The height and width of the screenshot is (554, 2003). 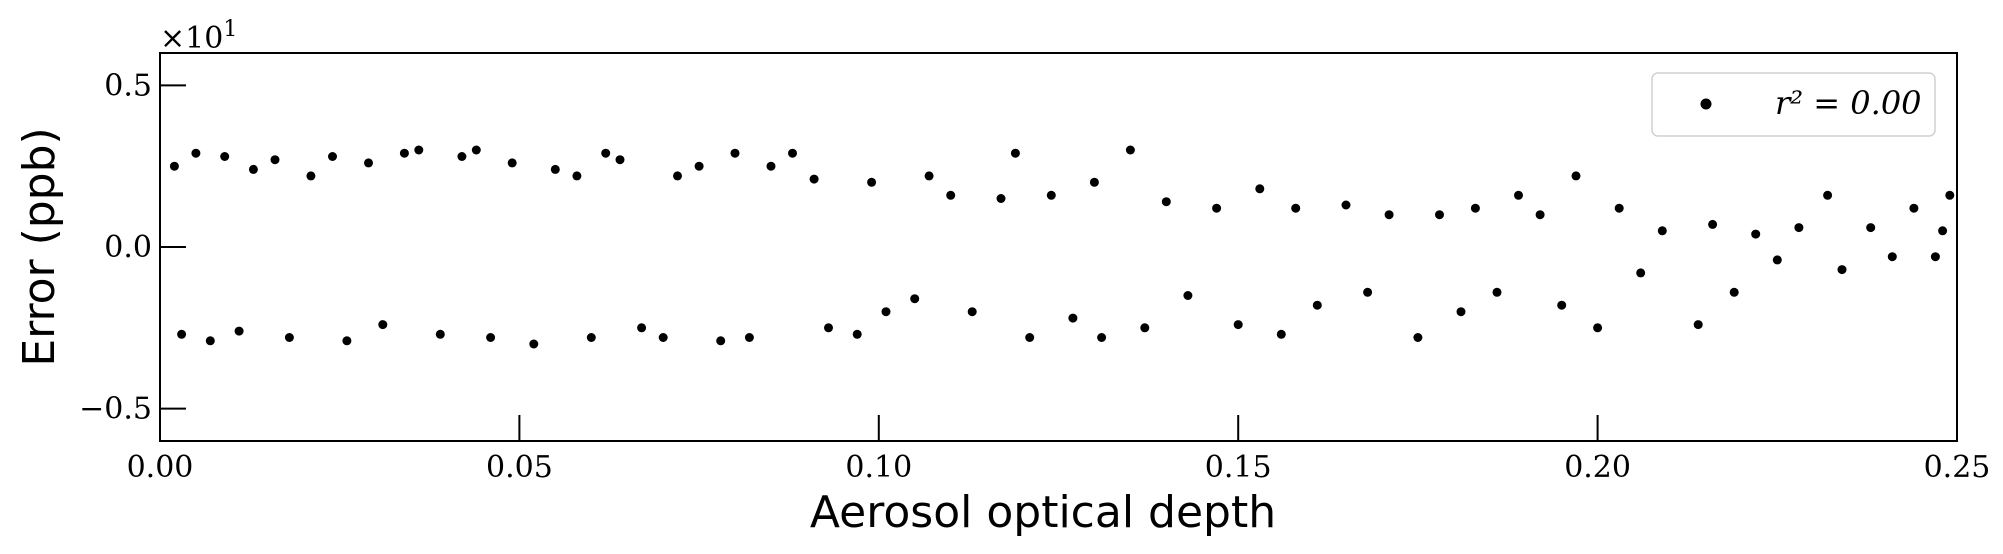 What do you see at coordinates (1848, 103) in the screenshot?
I see `legend-label: r² = 0.00` at bounding box center [1848, 103].